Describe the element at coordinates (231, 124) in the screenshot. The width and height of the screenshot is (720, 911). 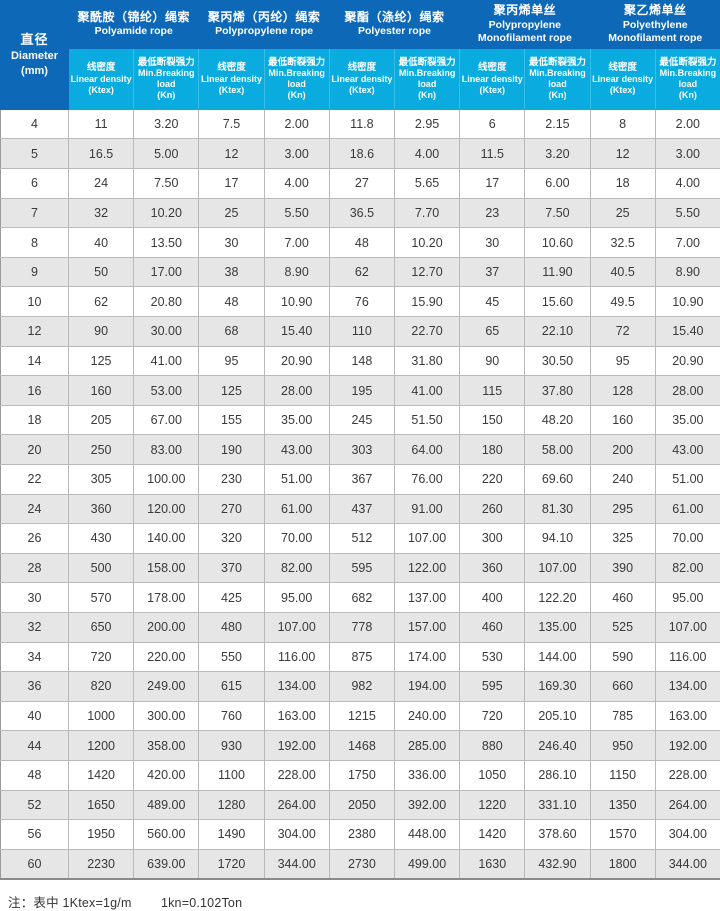
I see `cell-linear-density: 7.5` at that location.